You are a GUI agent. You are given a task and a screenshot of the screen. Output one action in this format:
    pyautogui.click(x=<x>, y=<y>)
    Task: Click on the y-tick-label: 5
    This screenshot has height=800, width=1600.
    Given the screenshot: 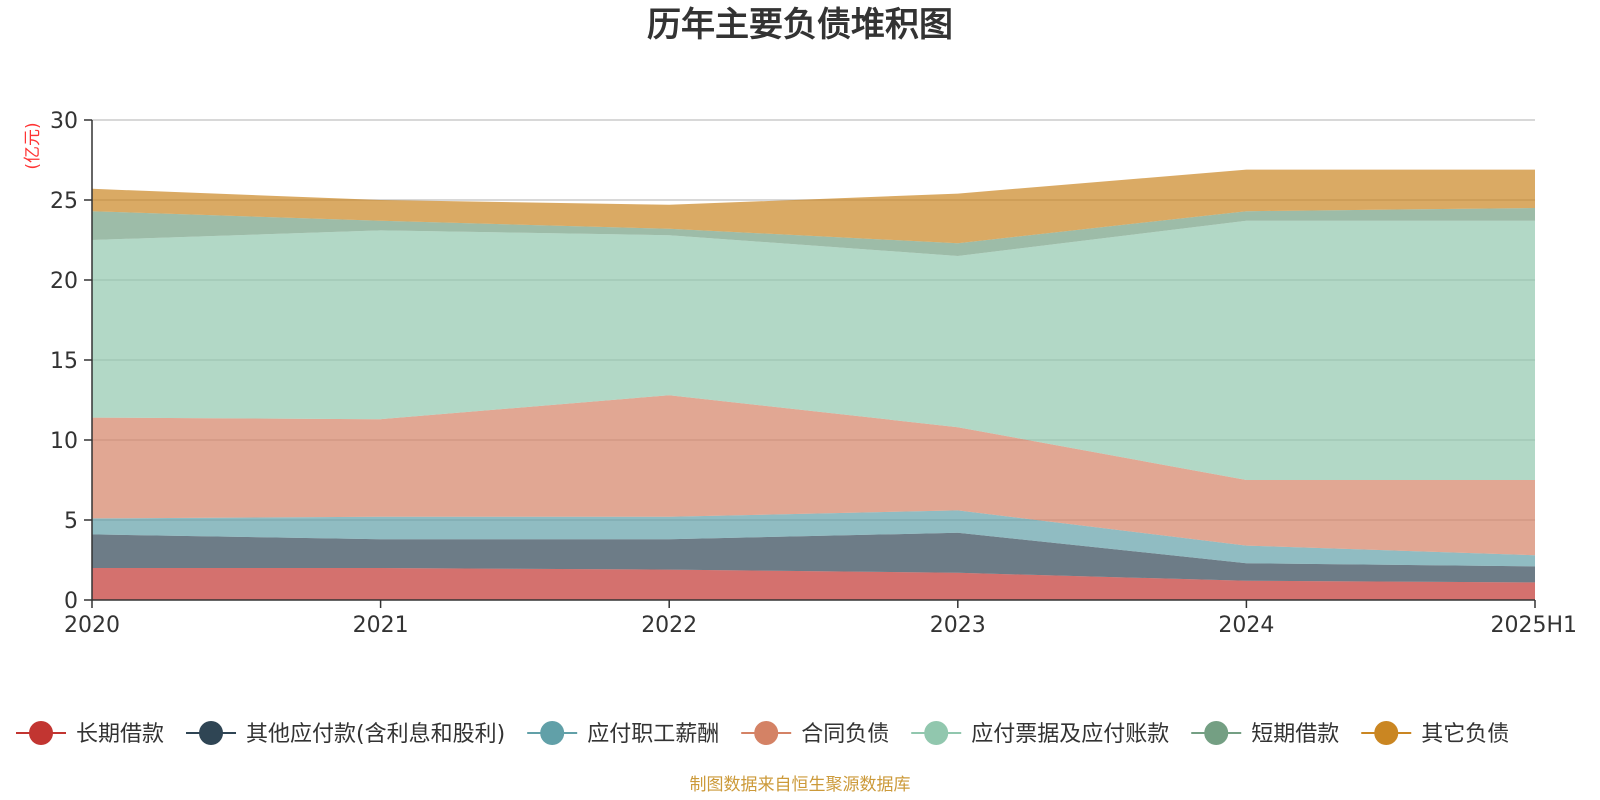 What is the action you would take?
    pyautogui.click(x=71, y=521)
    